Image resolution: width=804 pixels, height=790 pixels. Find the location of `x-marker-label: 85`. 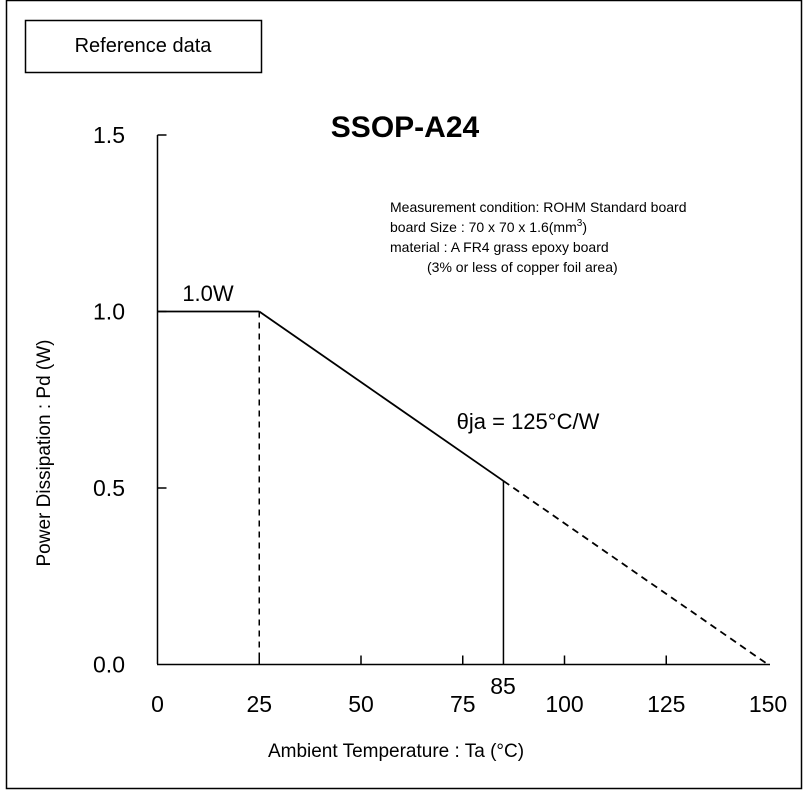

x-marker-label: 85 is located at coordinates (503, 686).